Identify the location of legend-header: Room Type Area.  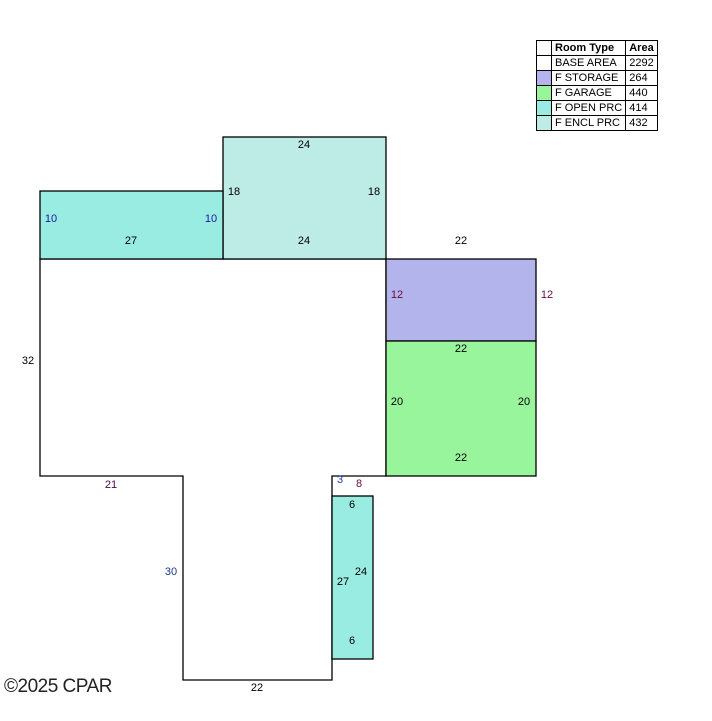
(597, 48).